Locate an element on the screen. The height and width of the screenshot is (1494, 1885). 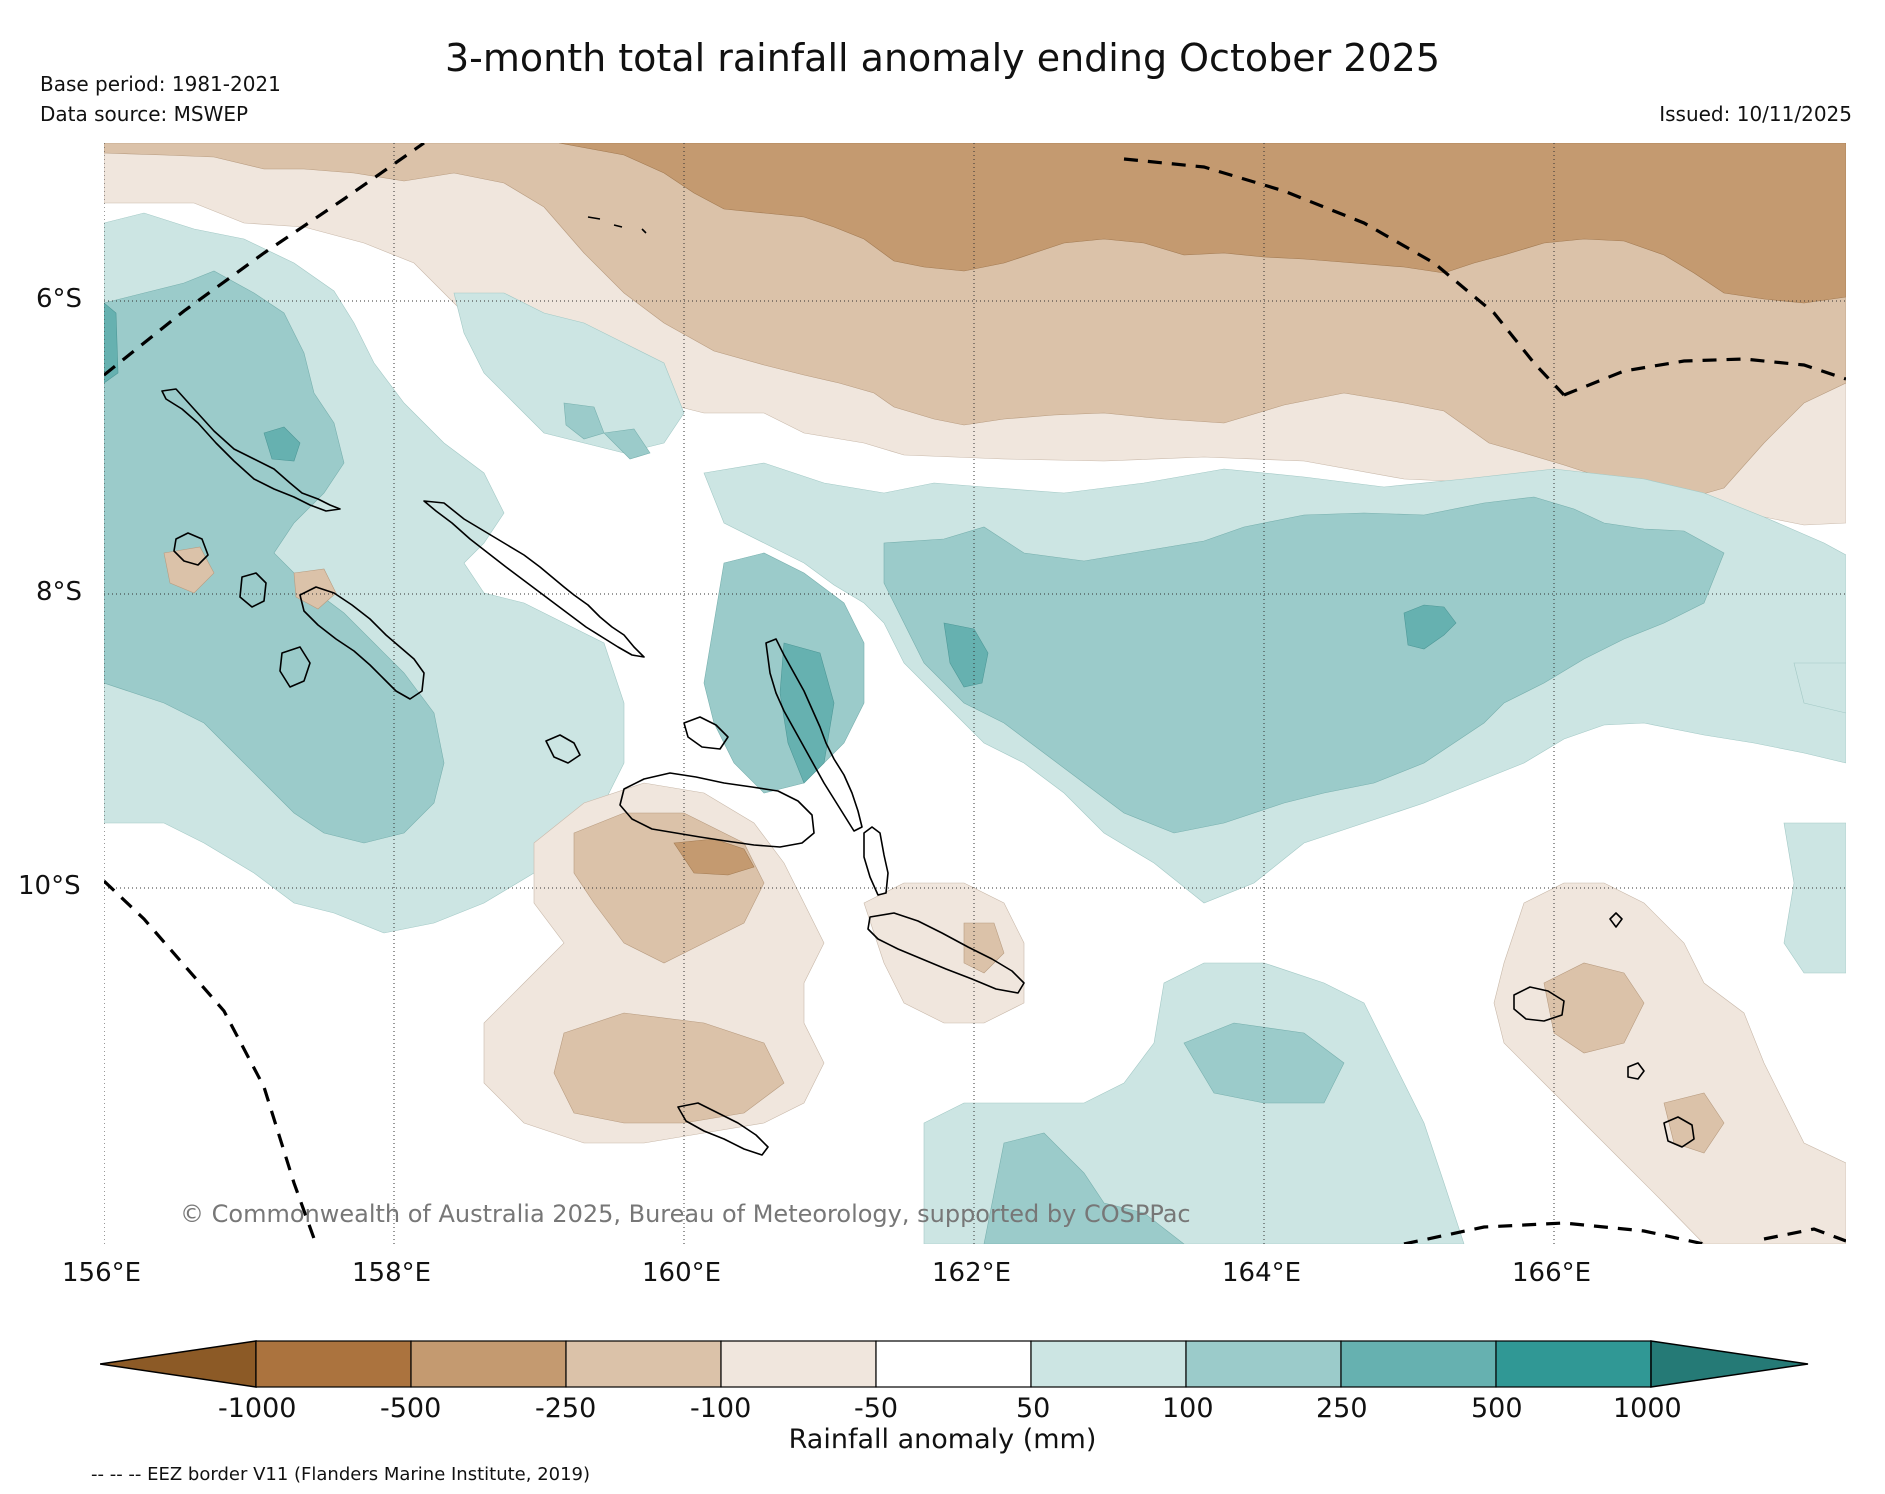
dry-southcentral-light is located at coordinates (944, 953).